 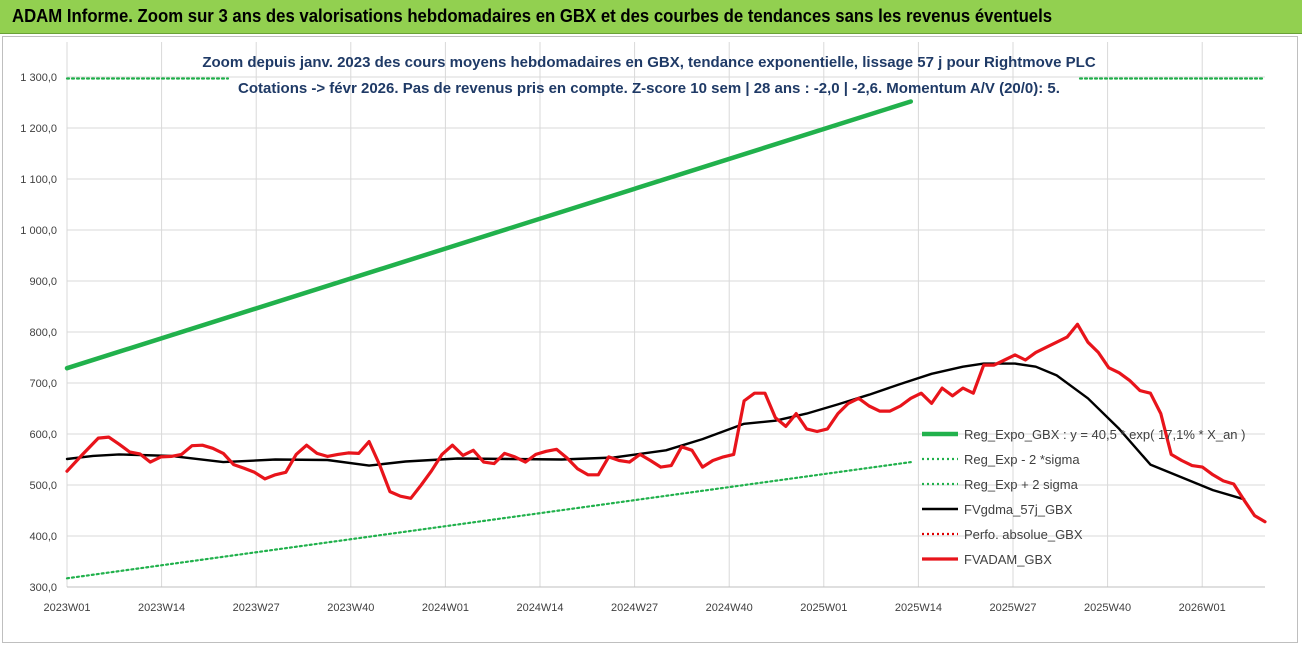 I want to click on y-tick-label: 300,0, so click(x=43, y=588).